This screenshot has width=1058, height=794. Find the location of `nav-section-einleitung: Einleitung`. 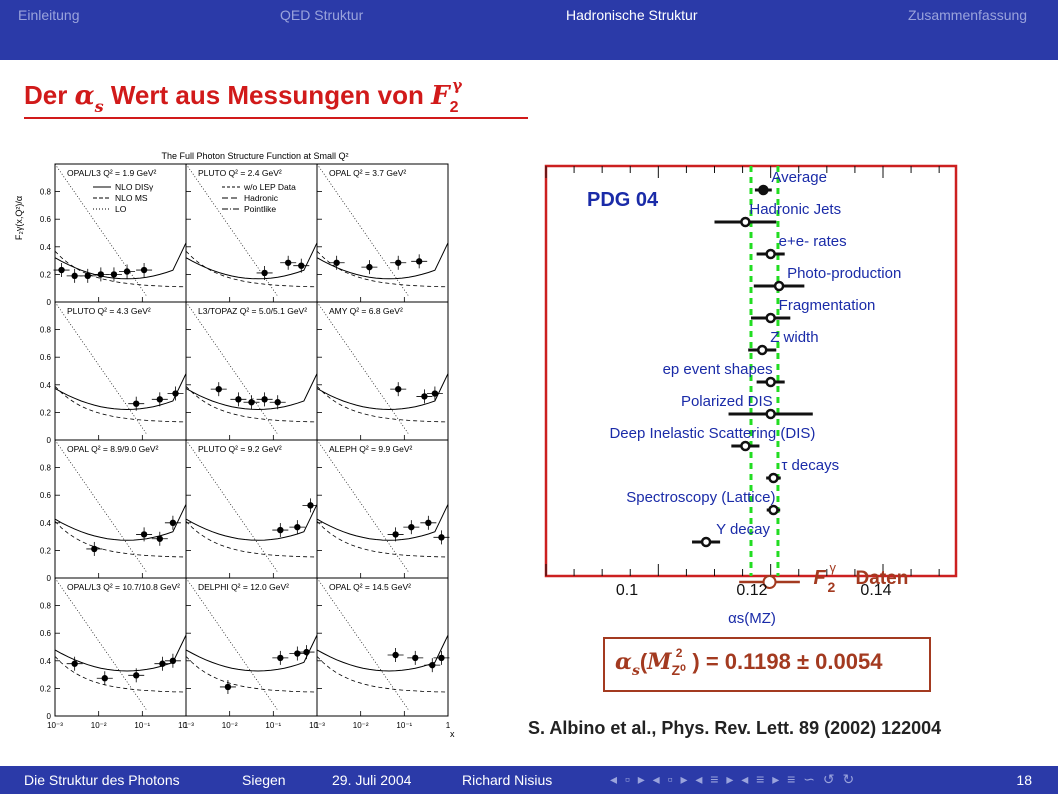

nav-section-einleitung: Einleitung is located at coordinates (49, 15).